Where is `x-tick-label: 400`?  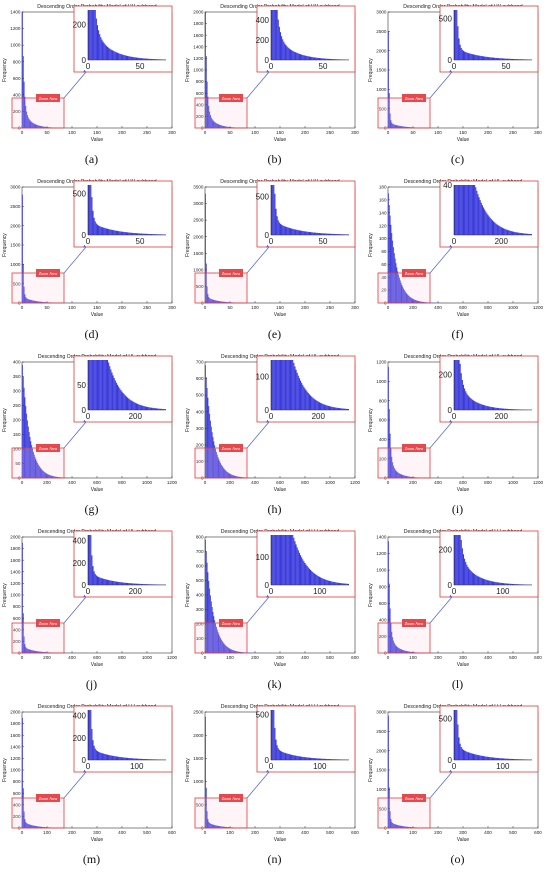
x-tick-label: 400 is located at coordinates (255, 482).